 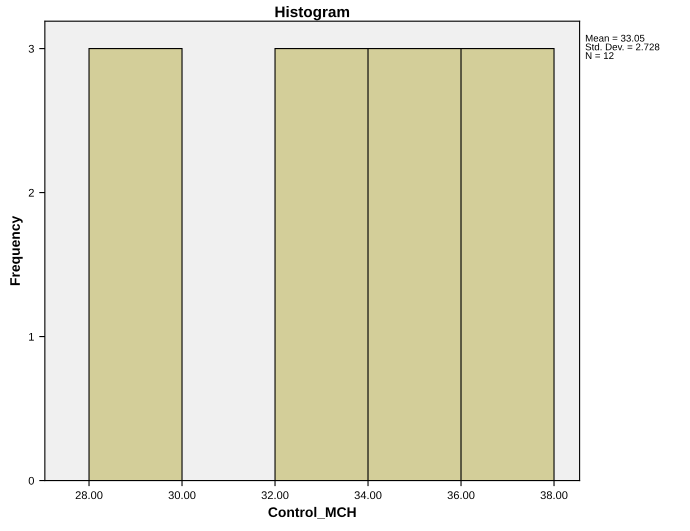 I want to click on y-tick-label: 0, so click(x=31, y=480).